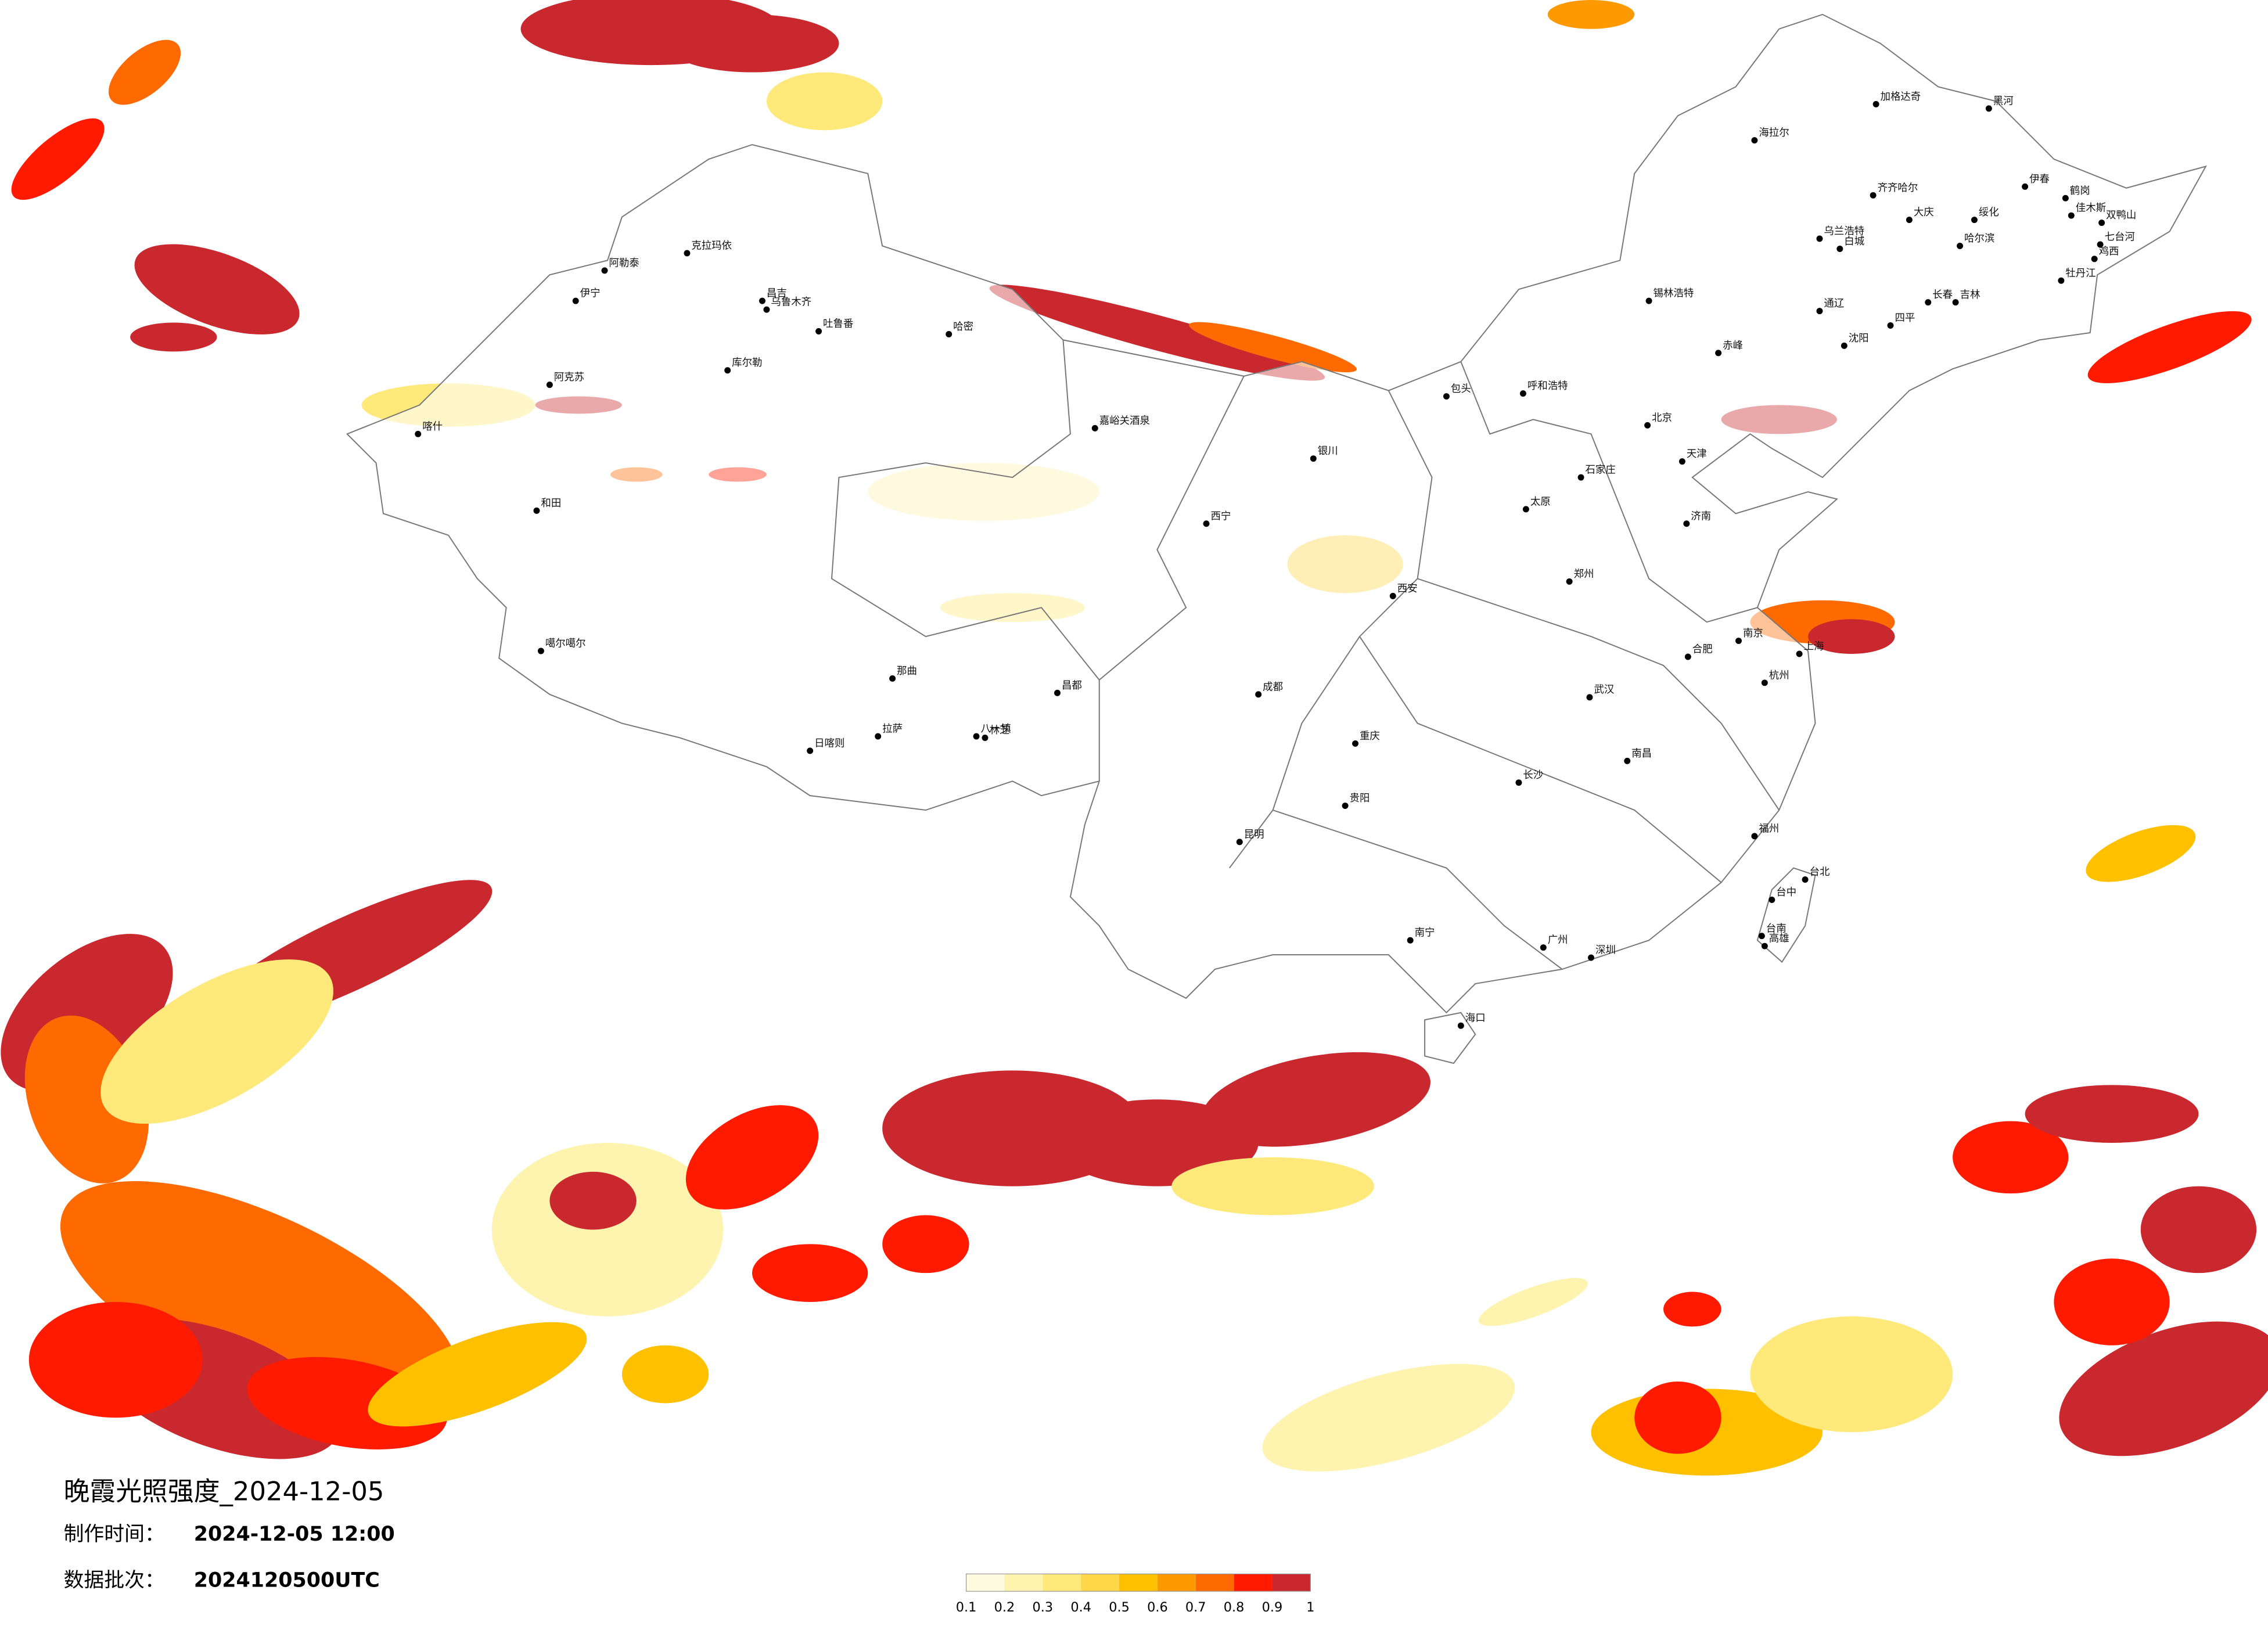 The height and width of the screenshot is (1626, 2268). Describe the element at coordinates (1605, 950) in the screenshot. I see `city-label: 深圳` at that location.